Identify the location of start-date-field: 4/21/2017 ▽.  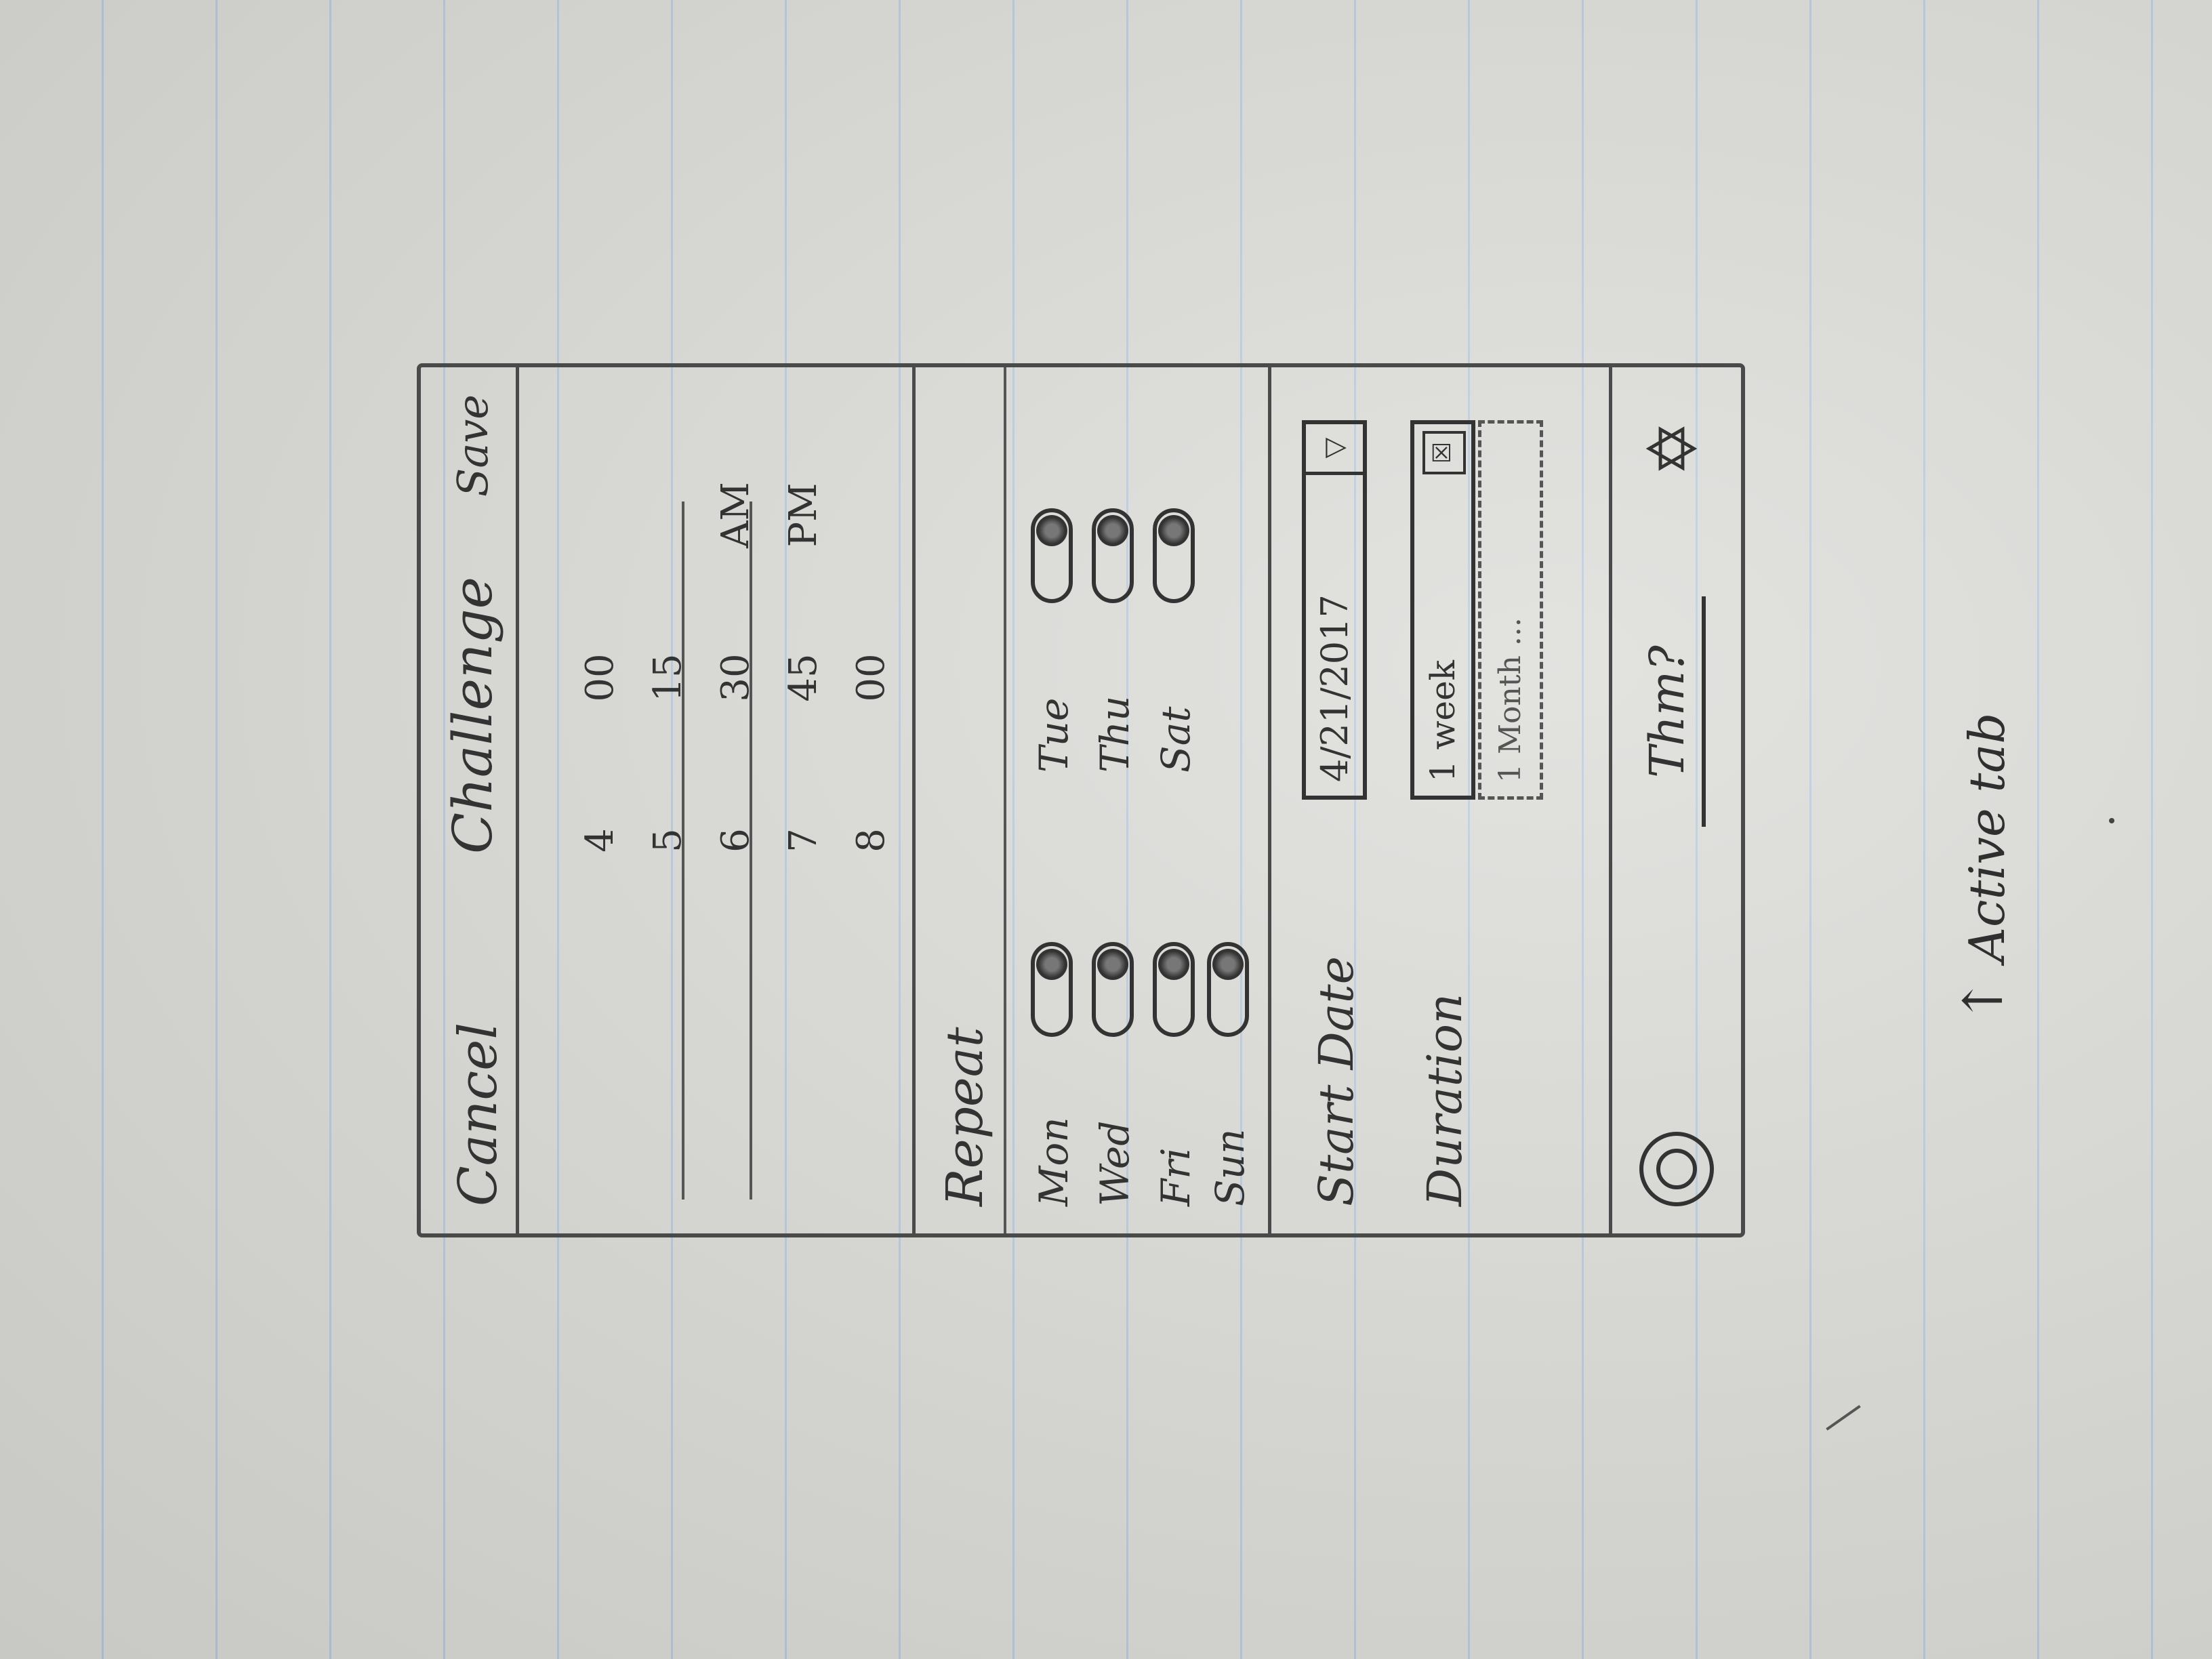
(1334, 610).